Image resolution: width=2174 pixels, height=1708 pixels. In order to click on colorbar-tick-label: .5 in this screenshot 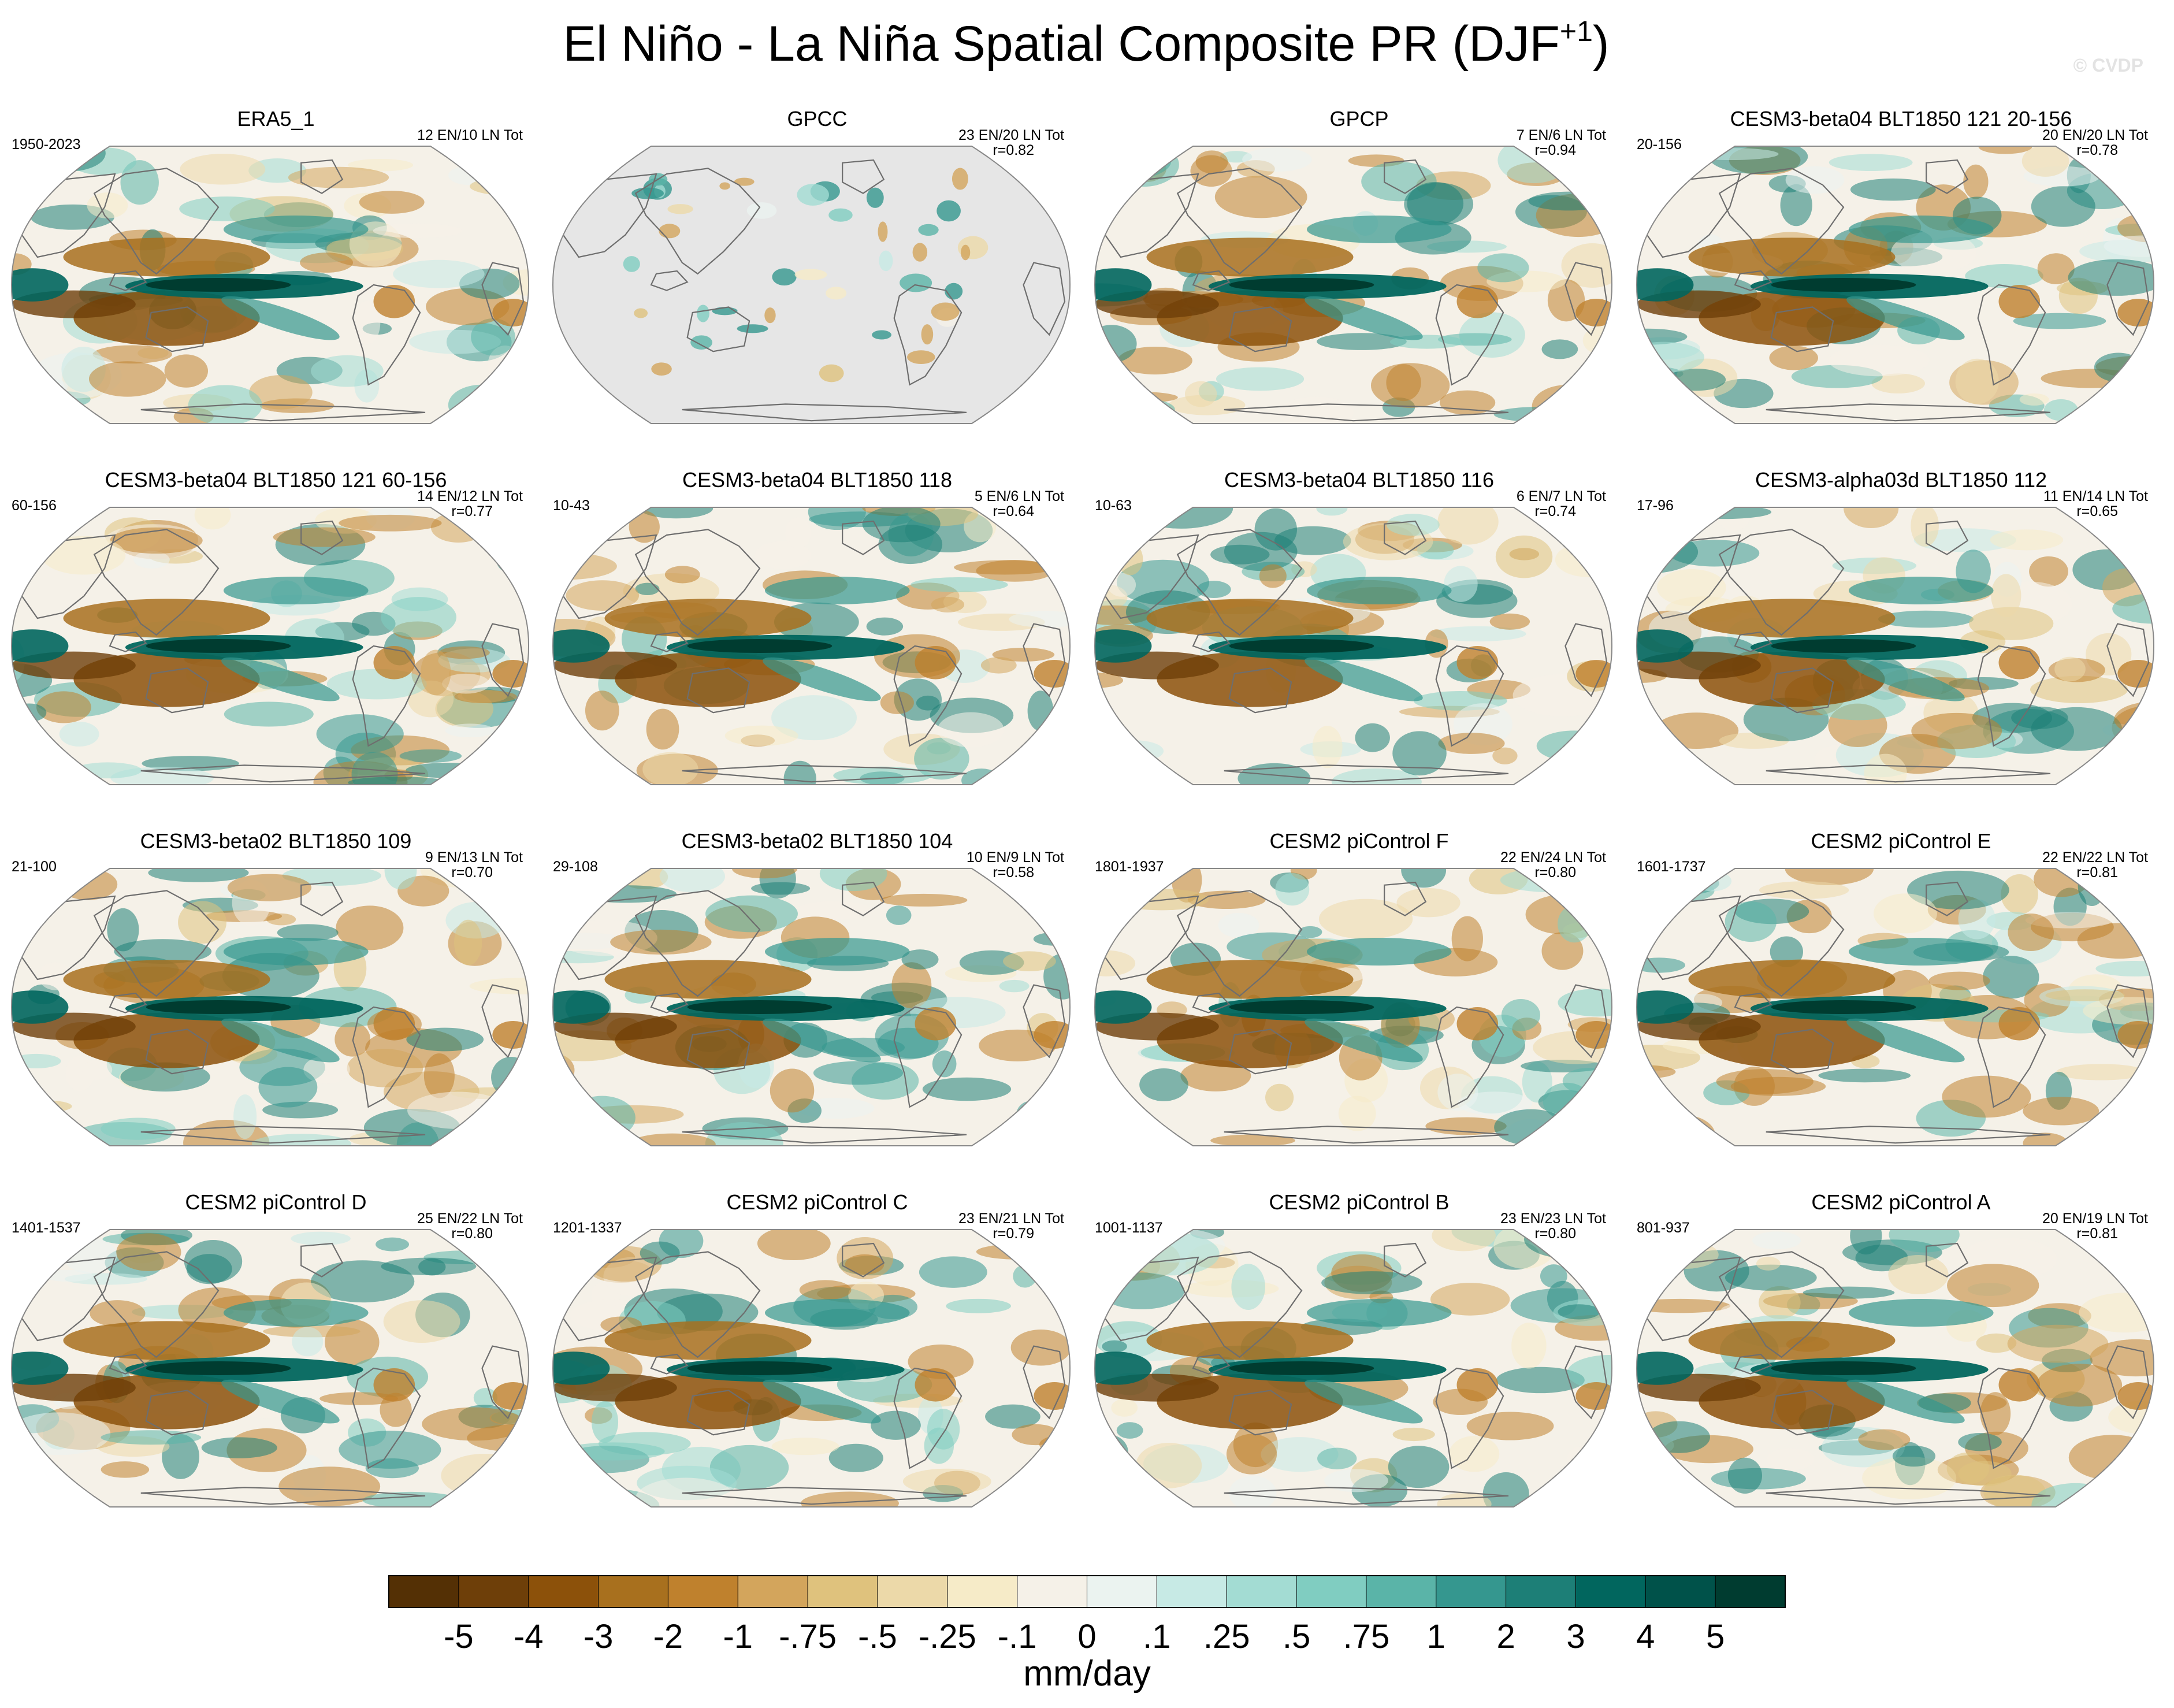, I will do `click(1296, 1636)`.